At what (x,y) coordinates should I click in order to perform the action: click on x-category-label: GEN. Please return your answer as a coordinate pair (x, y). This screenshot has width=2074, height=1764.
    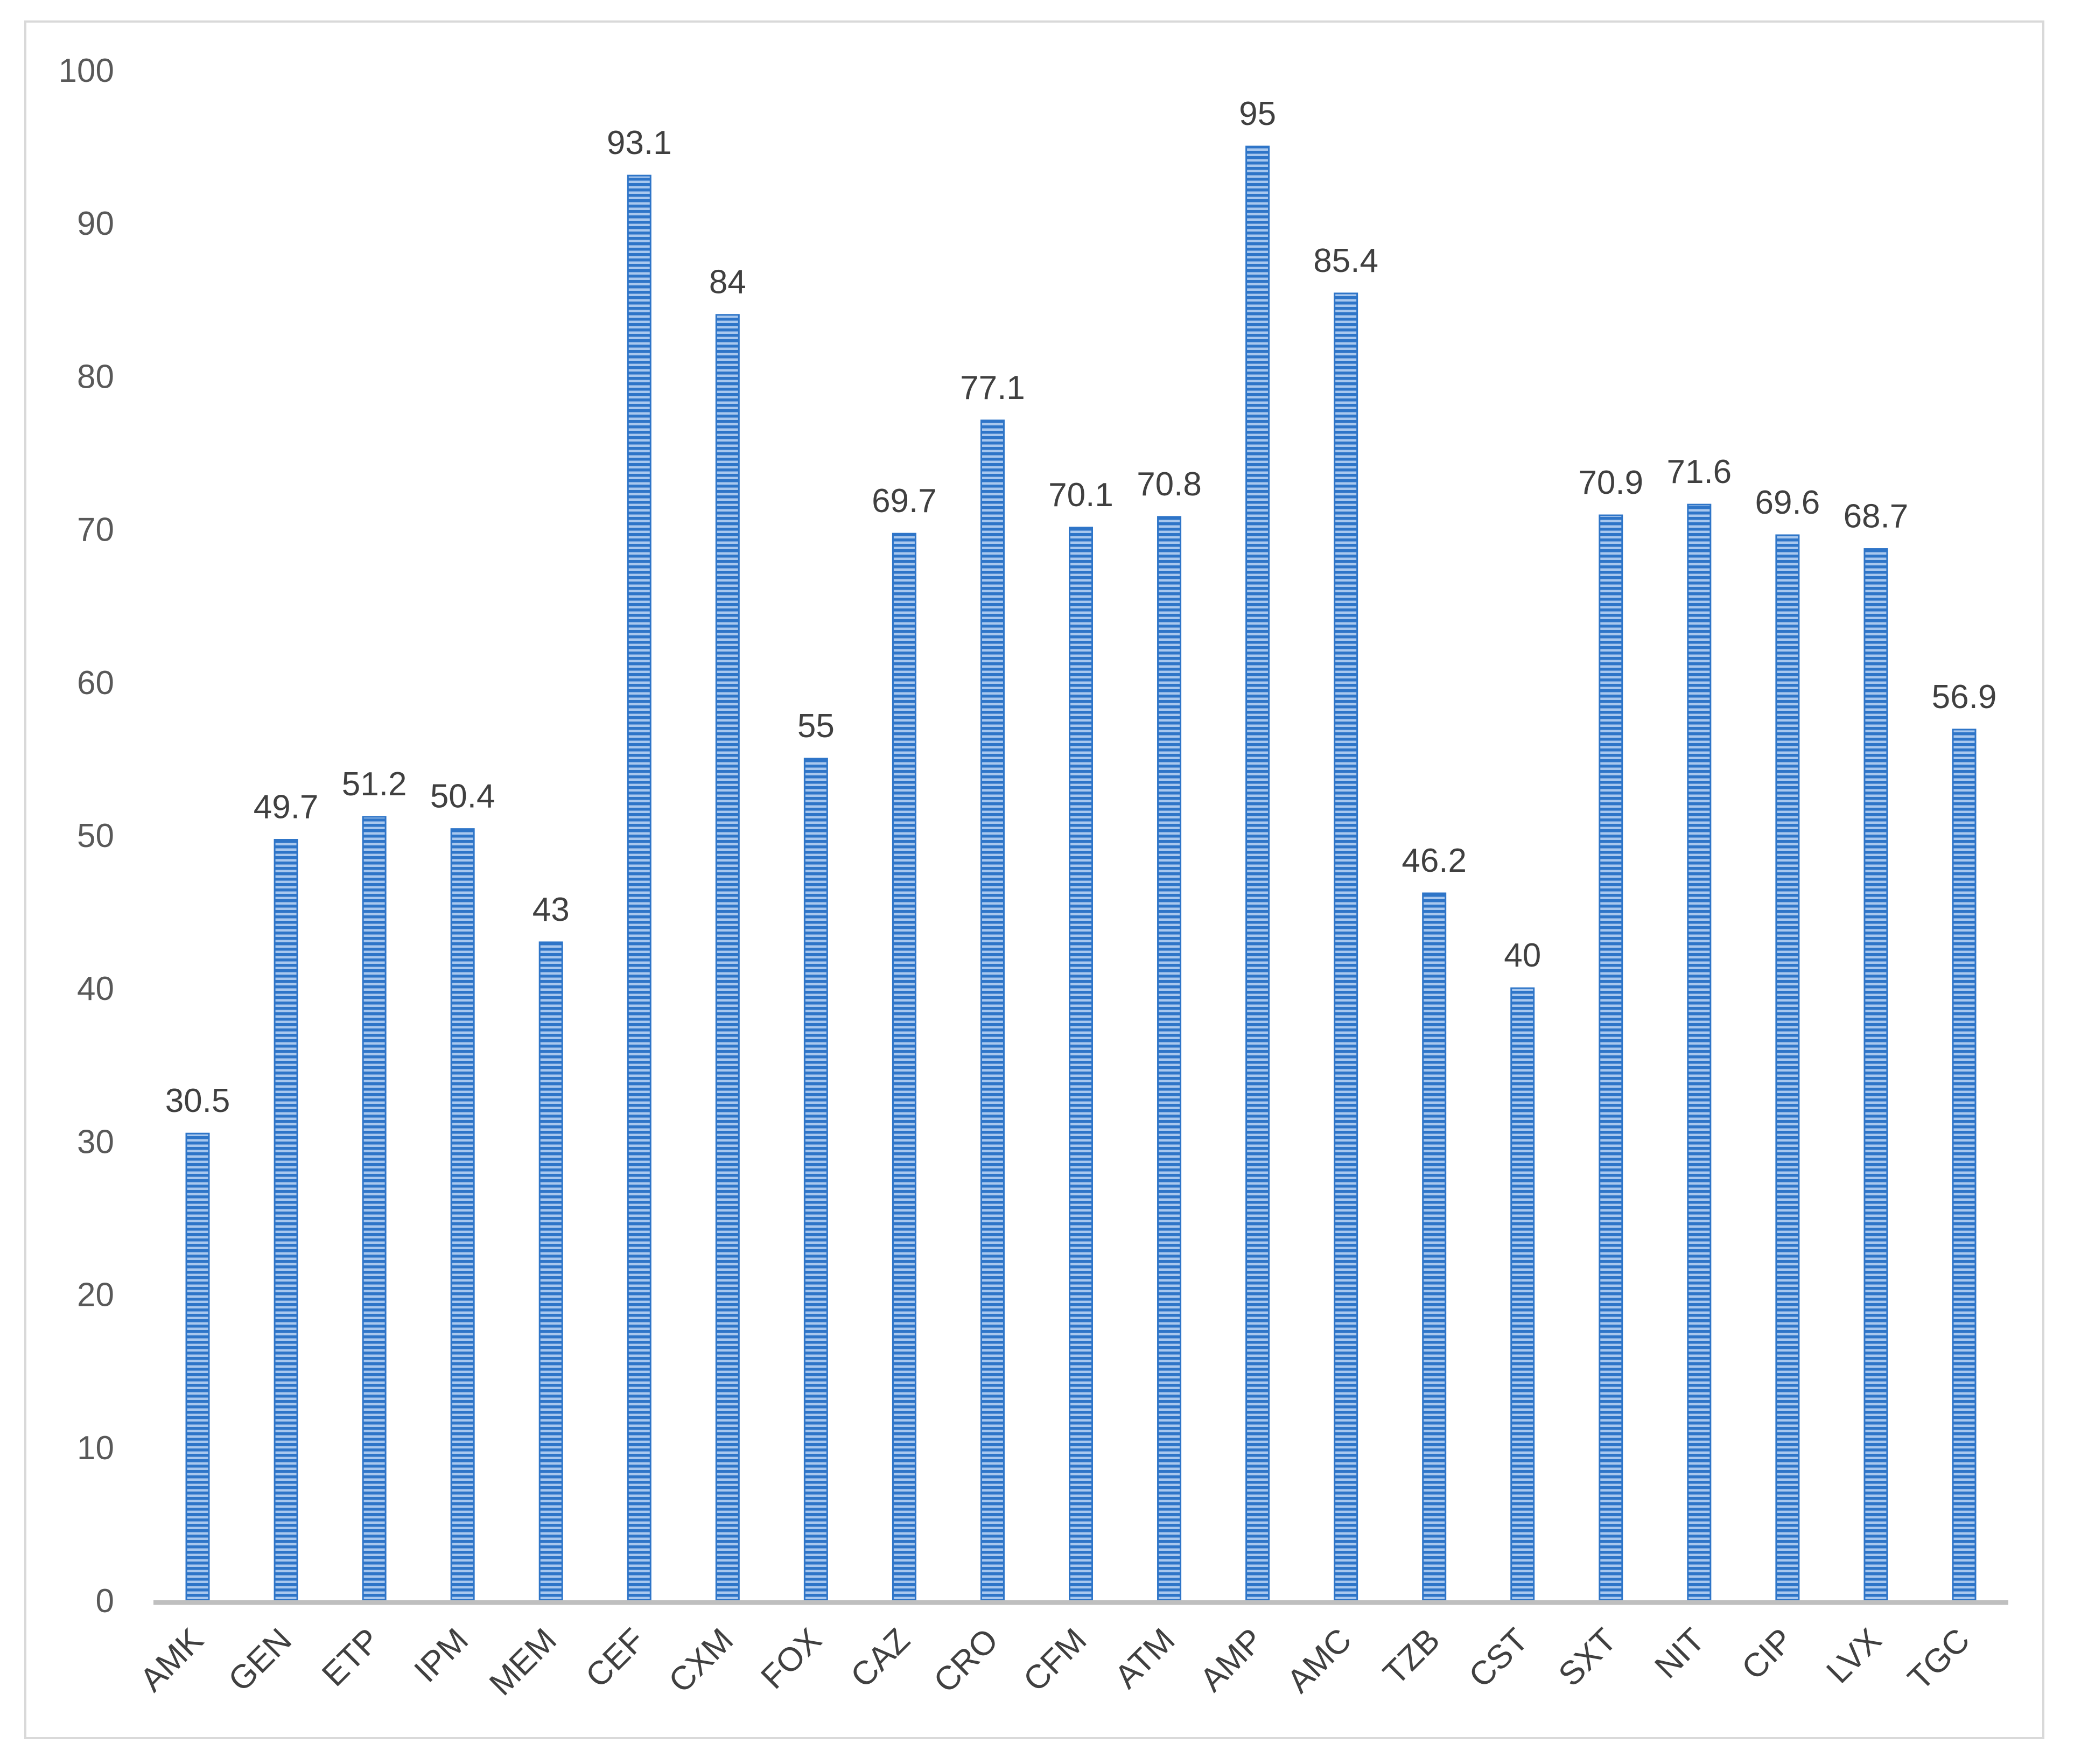
    Looking at the image, I should click on (260, 1660).